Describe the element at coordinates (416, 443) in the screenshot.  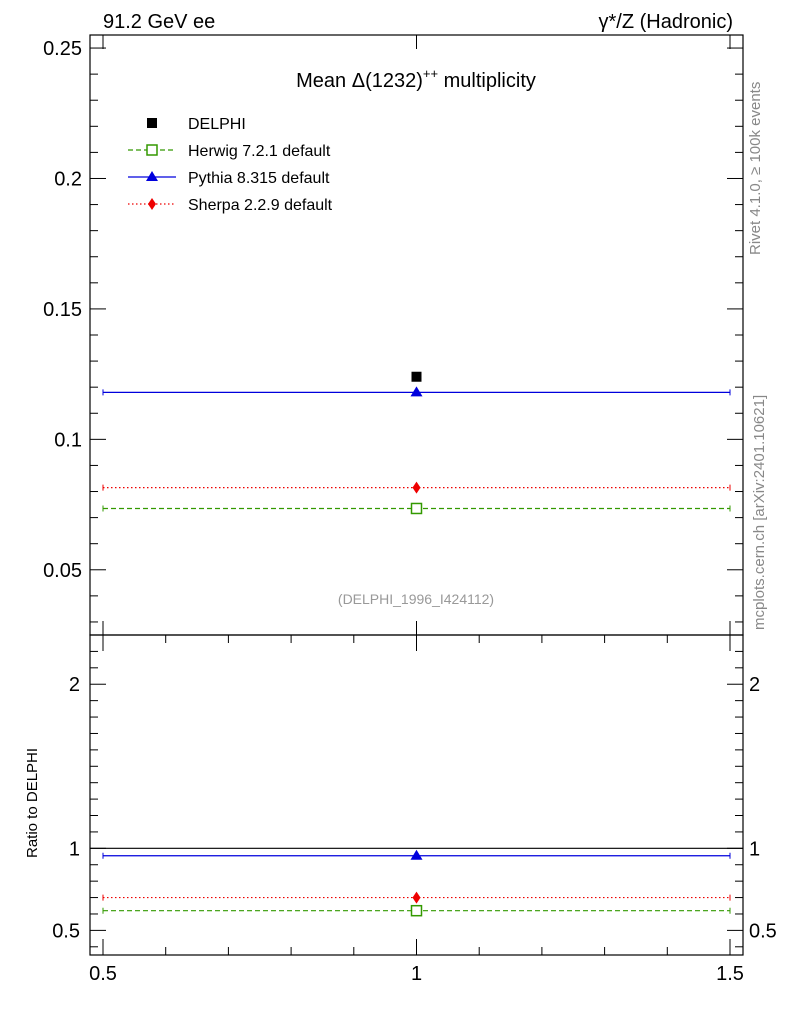
I see `main-series` at that location.